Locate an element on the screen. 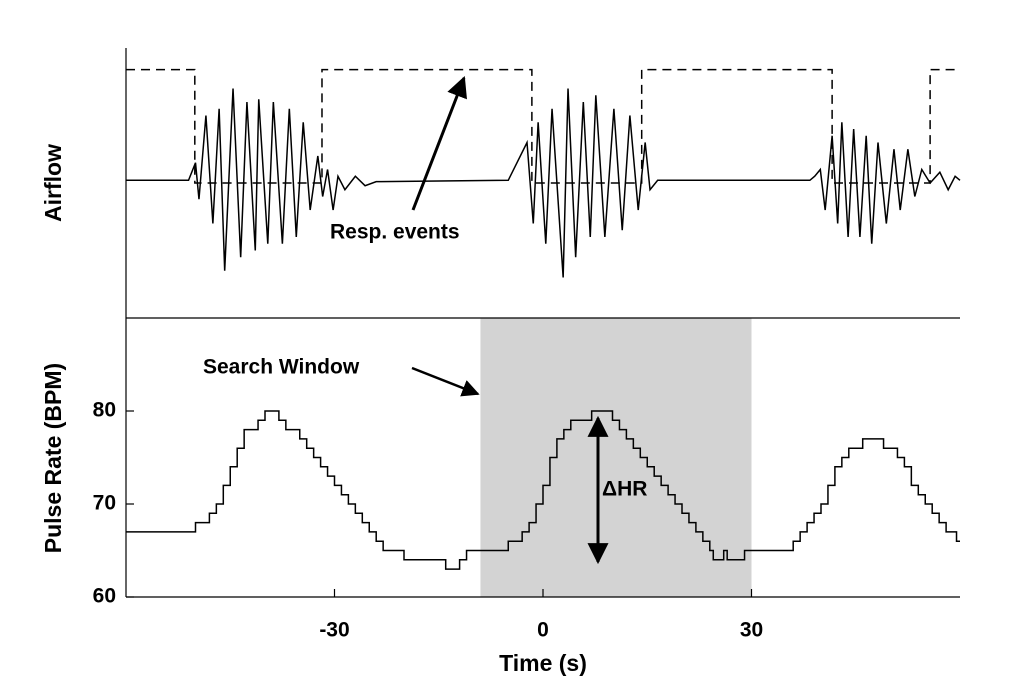  x-axis-label: Time (s) is located at coordinates (543, 663).